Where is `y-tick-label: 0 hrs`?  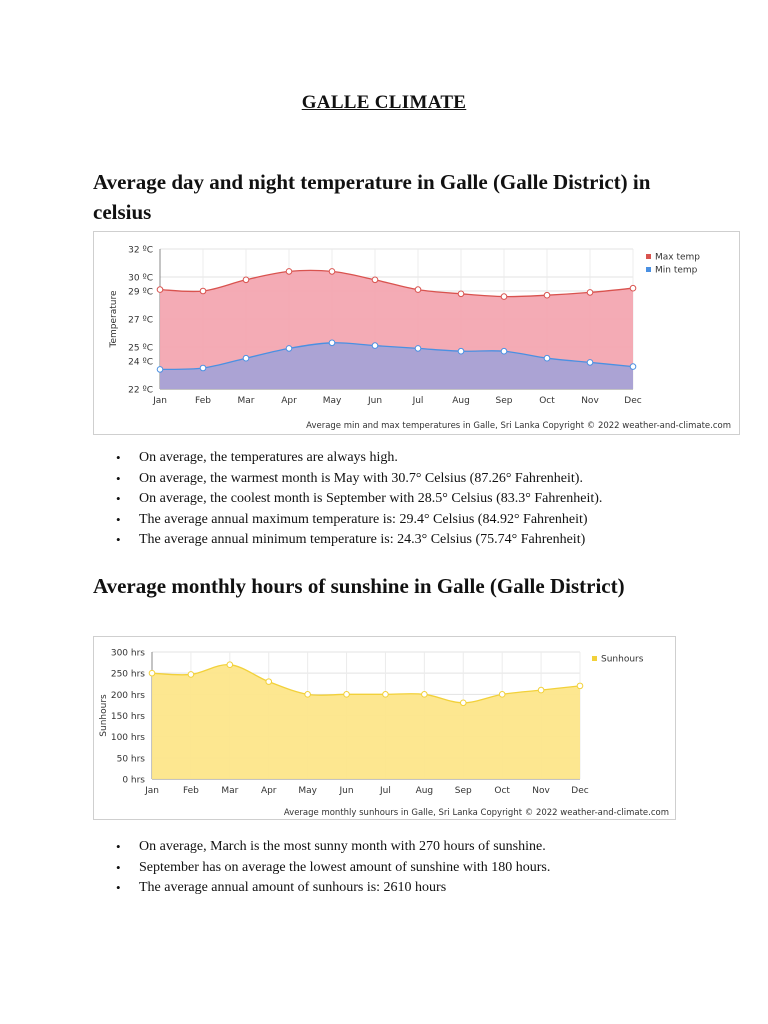
y-tick-label: 0 hrs is located at coordinates (133, 781).